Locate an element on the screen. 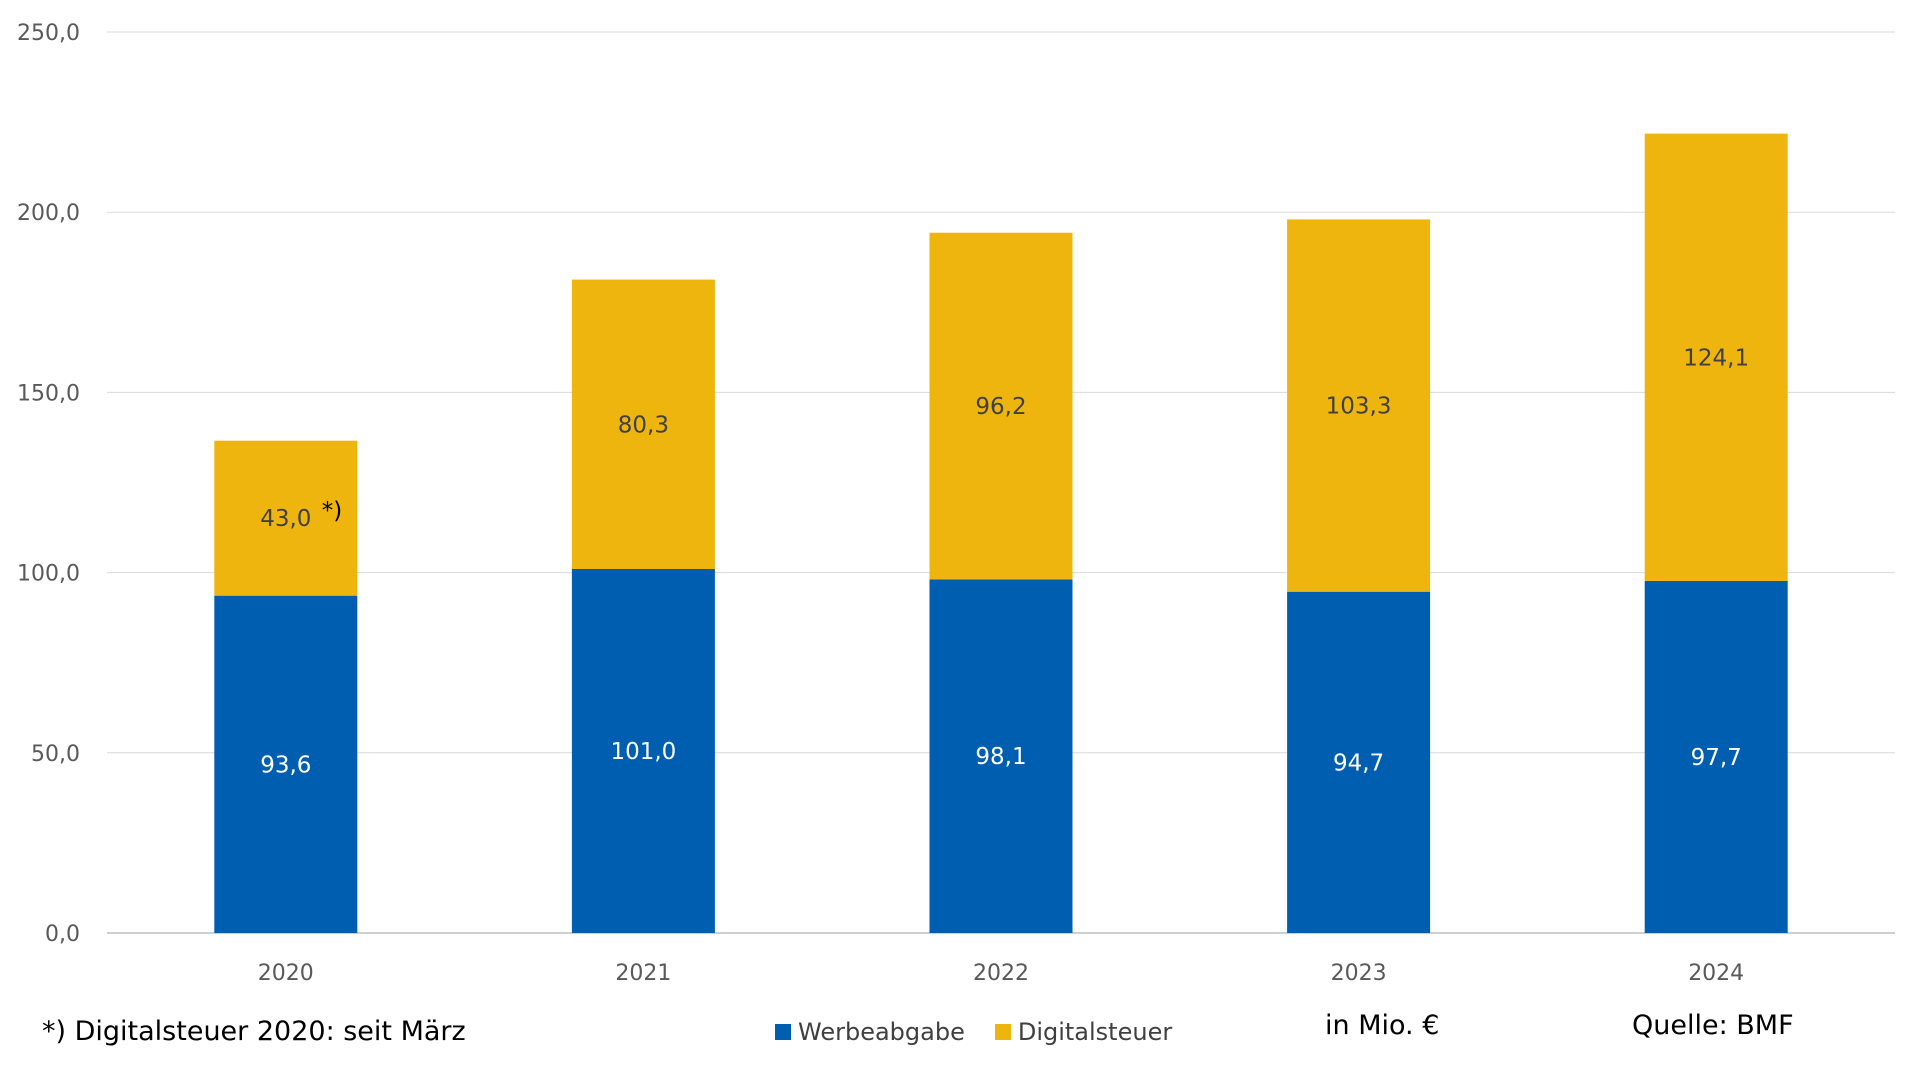  legend-item-digitalsteuer: Digitalsteuer is located at coordinates (1083, 1032).